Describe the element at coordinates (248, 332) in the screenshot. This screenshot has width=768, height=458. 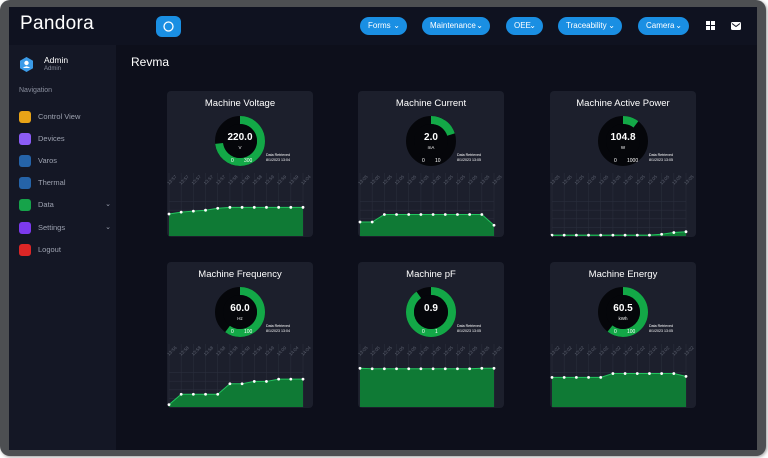
I see `gauge-max: 100` at that location.